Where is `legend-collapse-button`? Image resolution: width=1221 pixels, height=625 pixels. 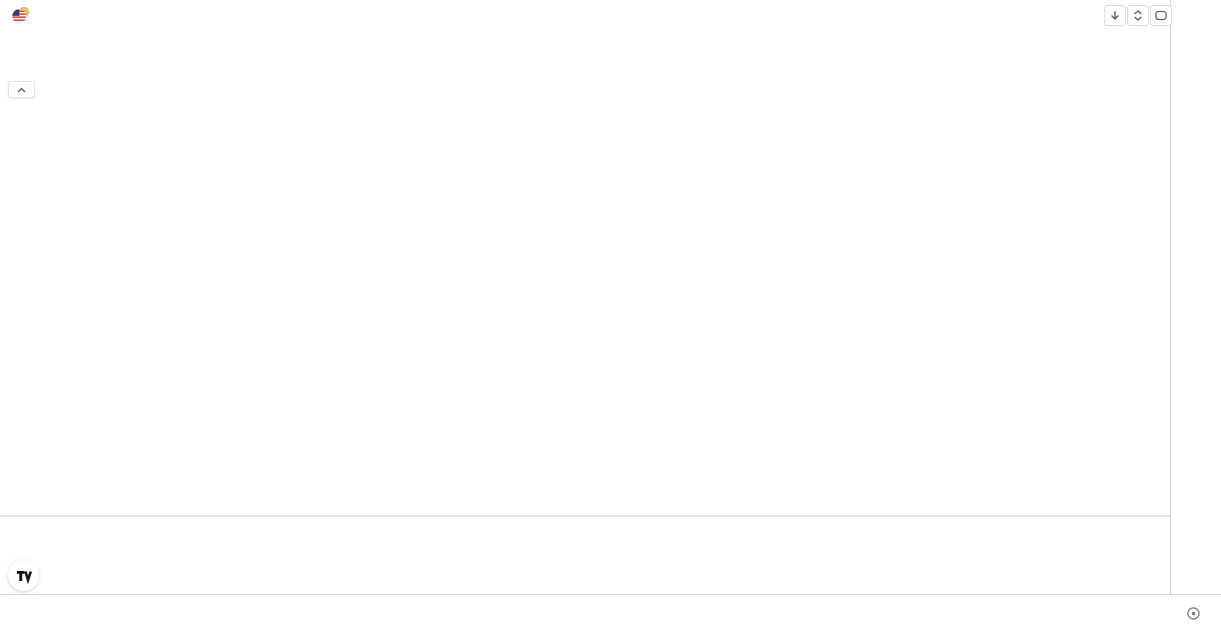
legend-collapse-button is located at coordinates (21, 89).